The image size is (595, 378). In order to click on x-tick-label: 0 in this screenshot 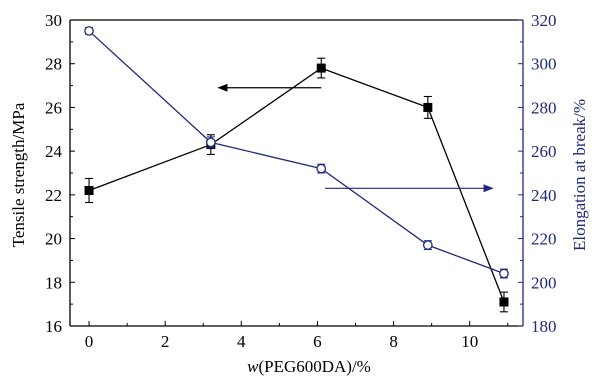, I will do `click(89, 341)`.